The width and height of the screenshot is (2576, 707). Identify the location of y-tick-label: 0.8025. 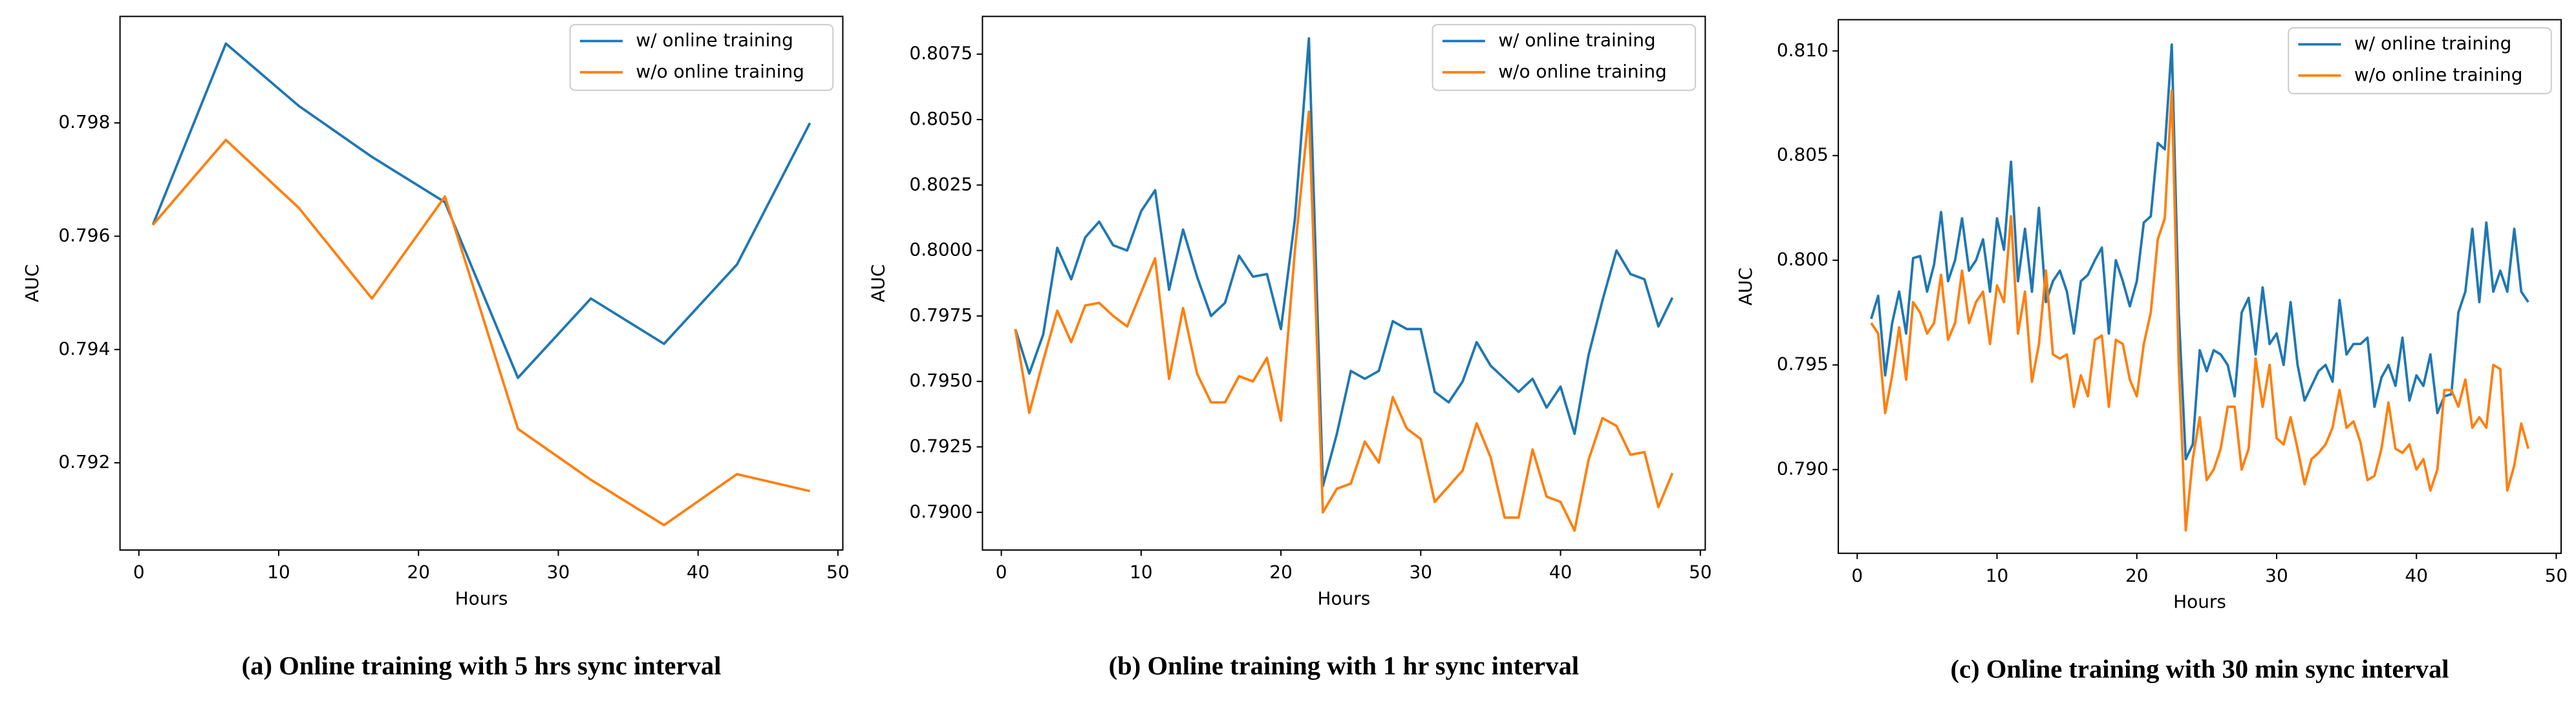
(940, 184).